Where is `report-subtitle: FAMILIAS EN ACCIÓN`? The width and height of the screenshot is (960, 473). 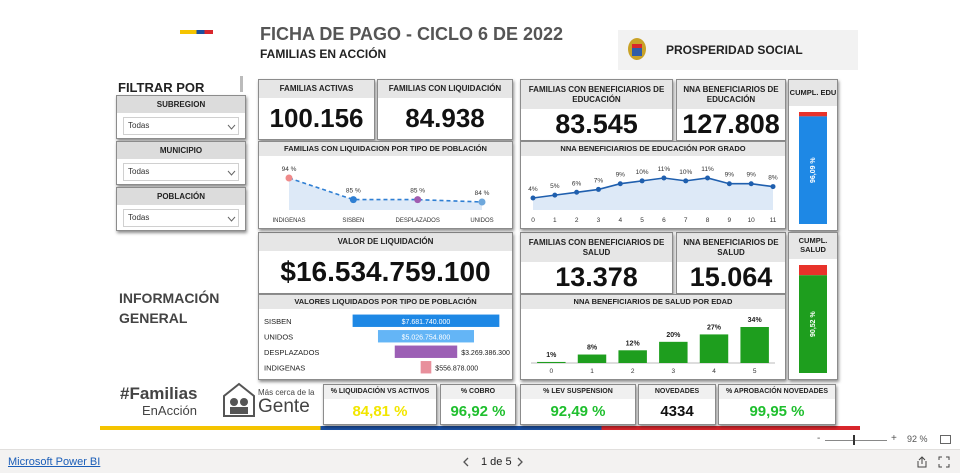 report-subtitle: FAMILIAS EN ACCIÓN is located at coordinates (323, 54).